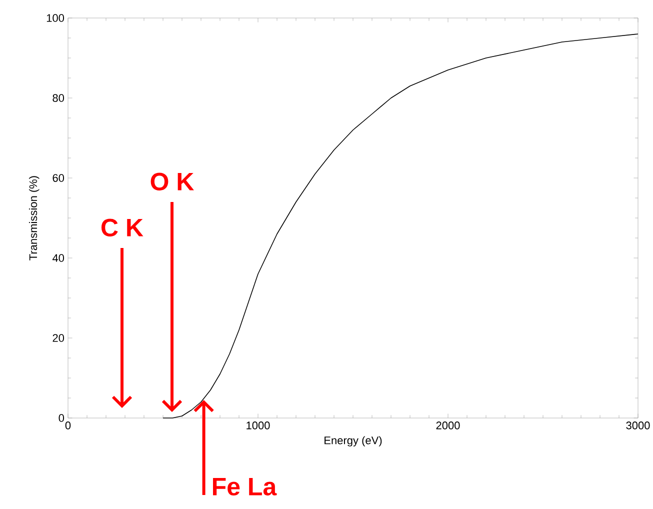 The height and width of the screenshot is (509, 653). I want to click on y-tick-label: 40, so click(58, 258).